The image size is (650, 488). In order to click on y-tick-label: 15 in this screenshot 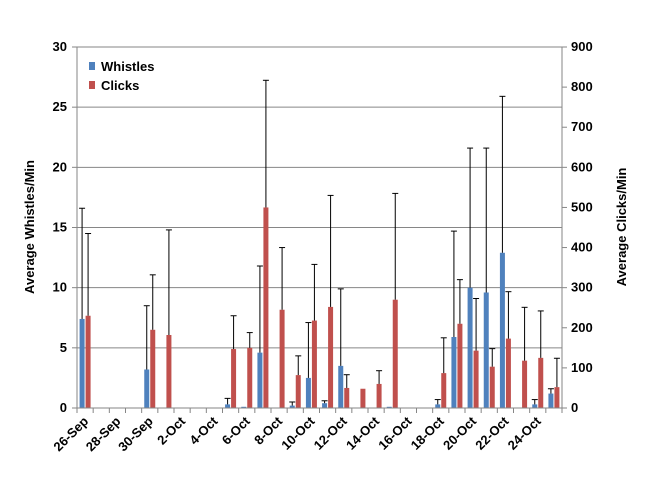, I will do `click(60, 227)`.